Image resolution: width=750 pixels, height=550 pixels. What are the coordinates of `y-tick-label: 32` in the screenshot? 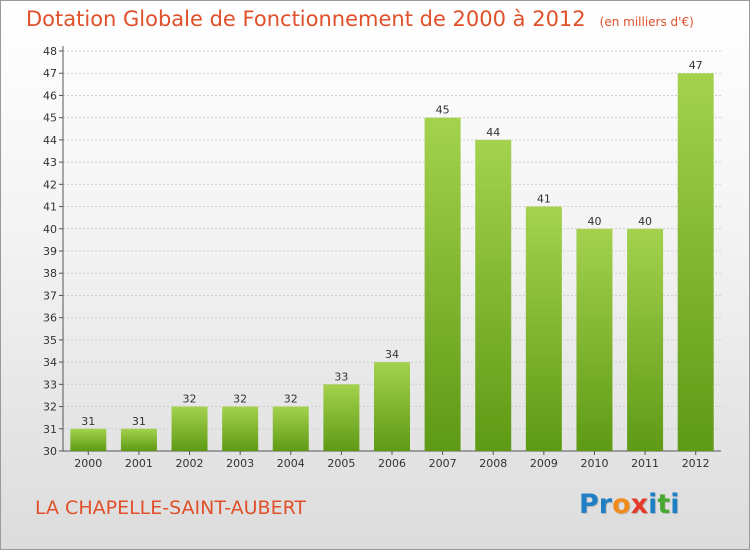 It's located at (50, 407).